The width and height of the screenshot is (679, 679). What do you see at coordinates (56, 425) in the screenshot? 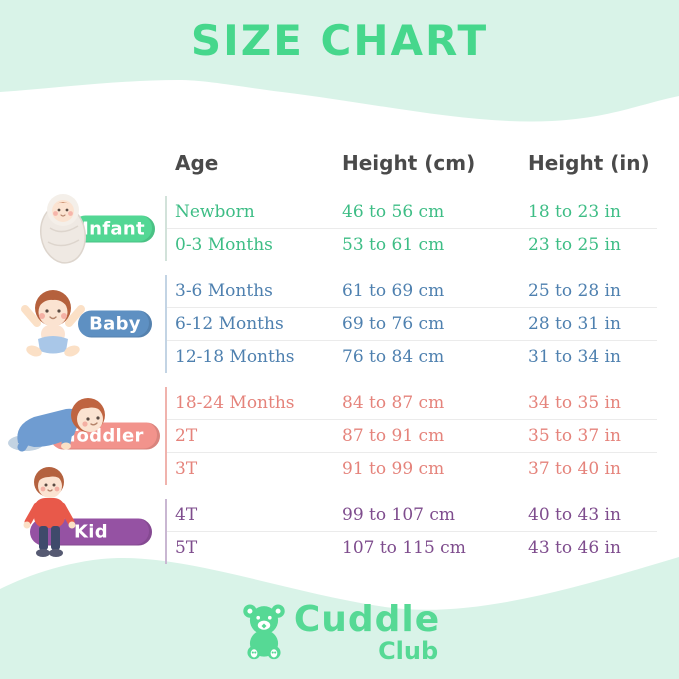
I see `toddler-crawling-icon` at bounding box center [56, 425].